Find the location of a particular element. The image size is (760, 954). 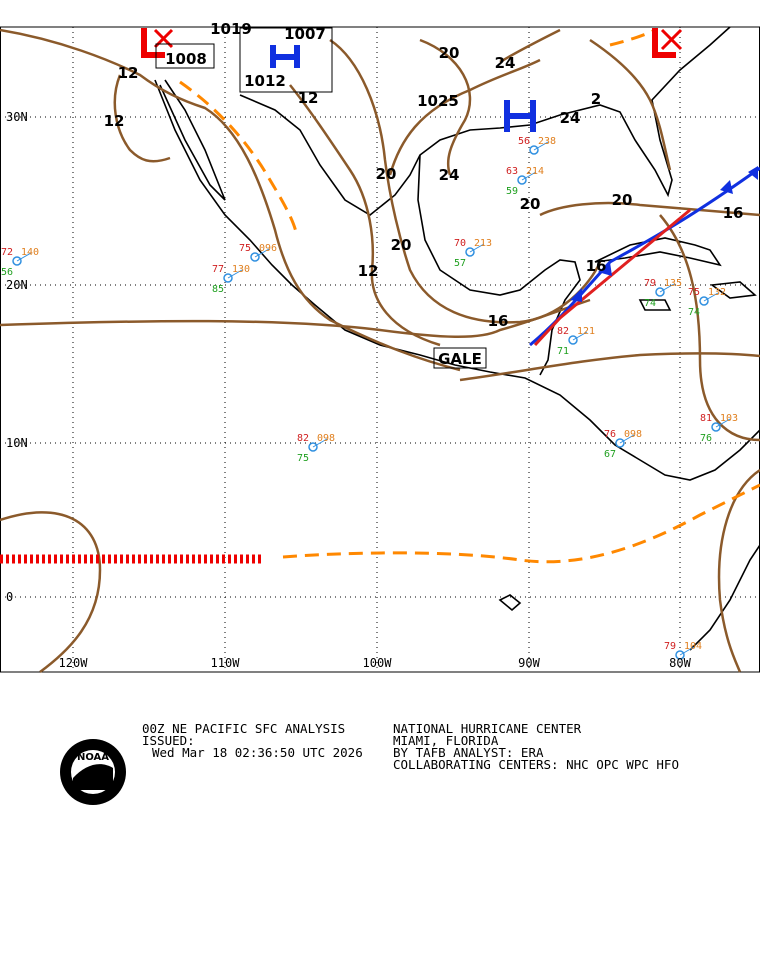

station-pressure: 238 is located at coordinates (547, 141).